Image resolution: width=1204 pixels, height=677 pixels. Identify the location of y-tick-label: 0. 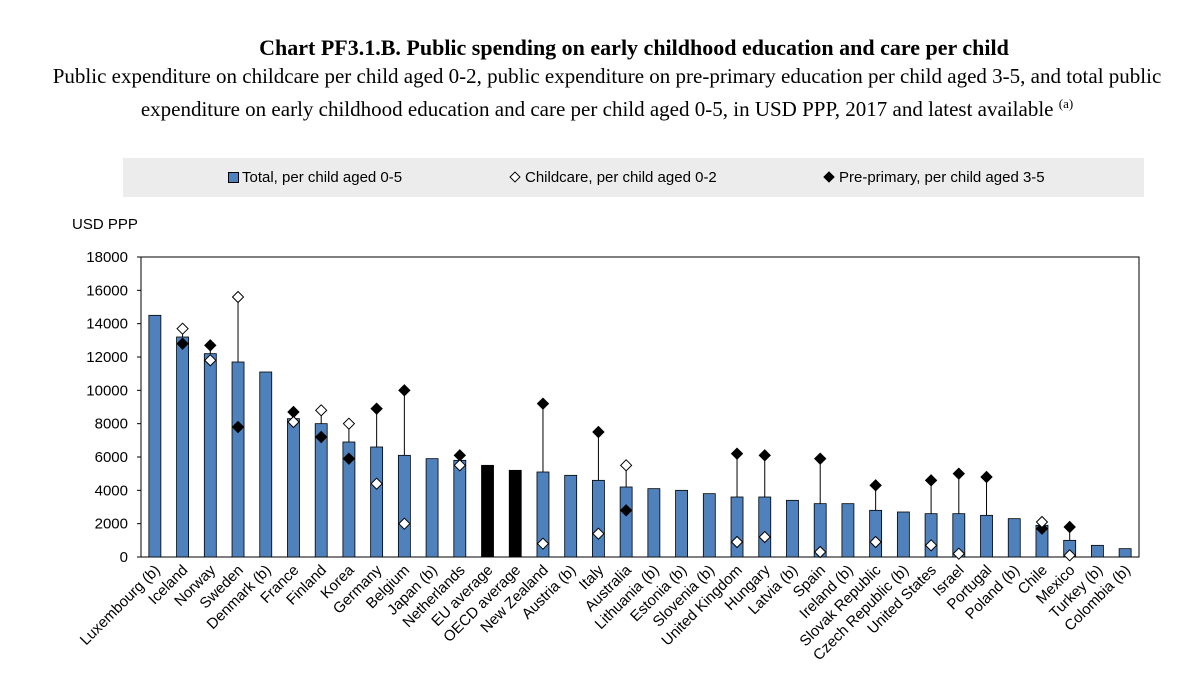
(124, 557).